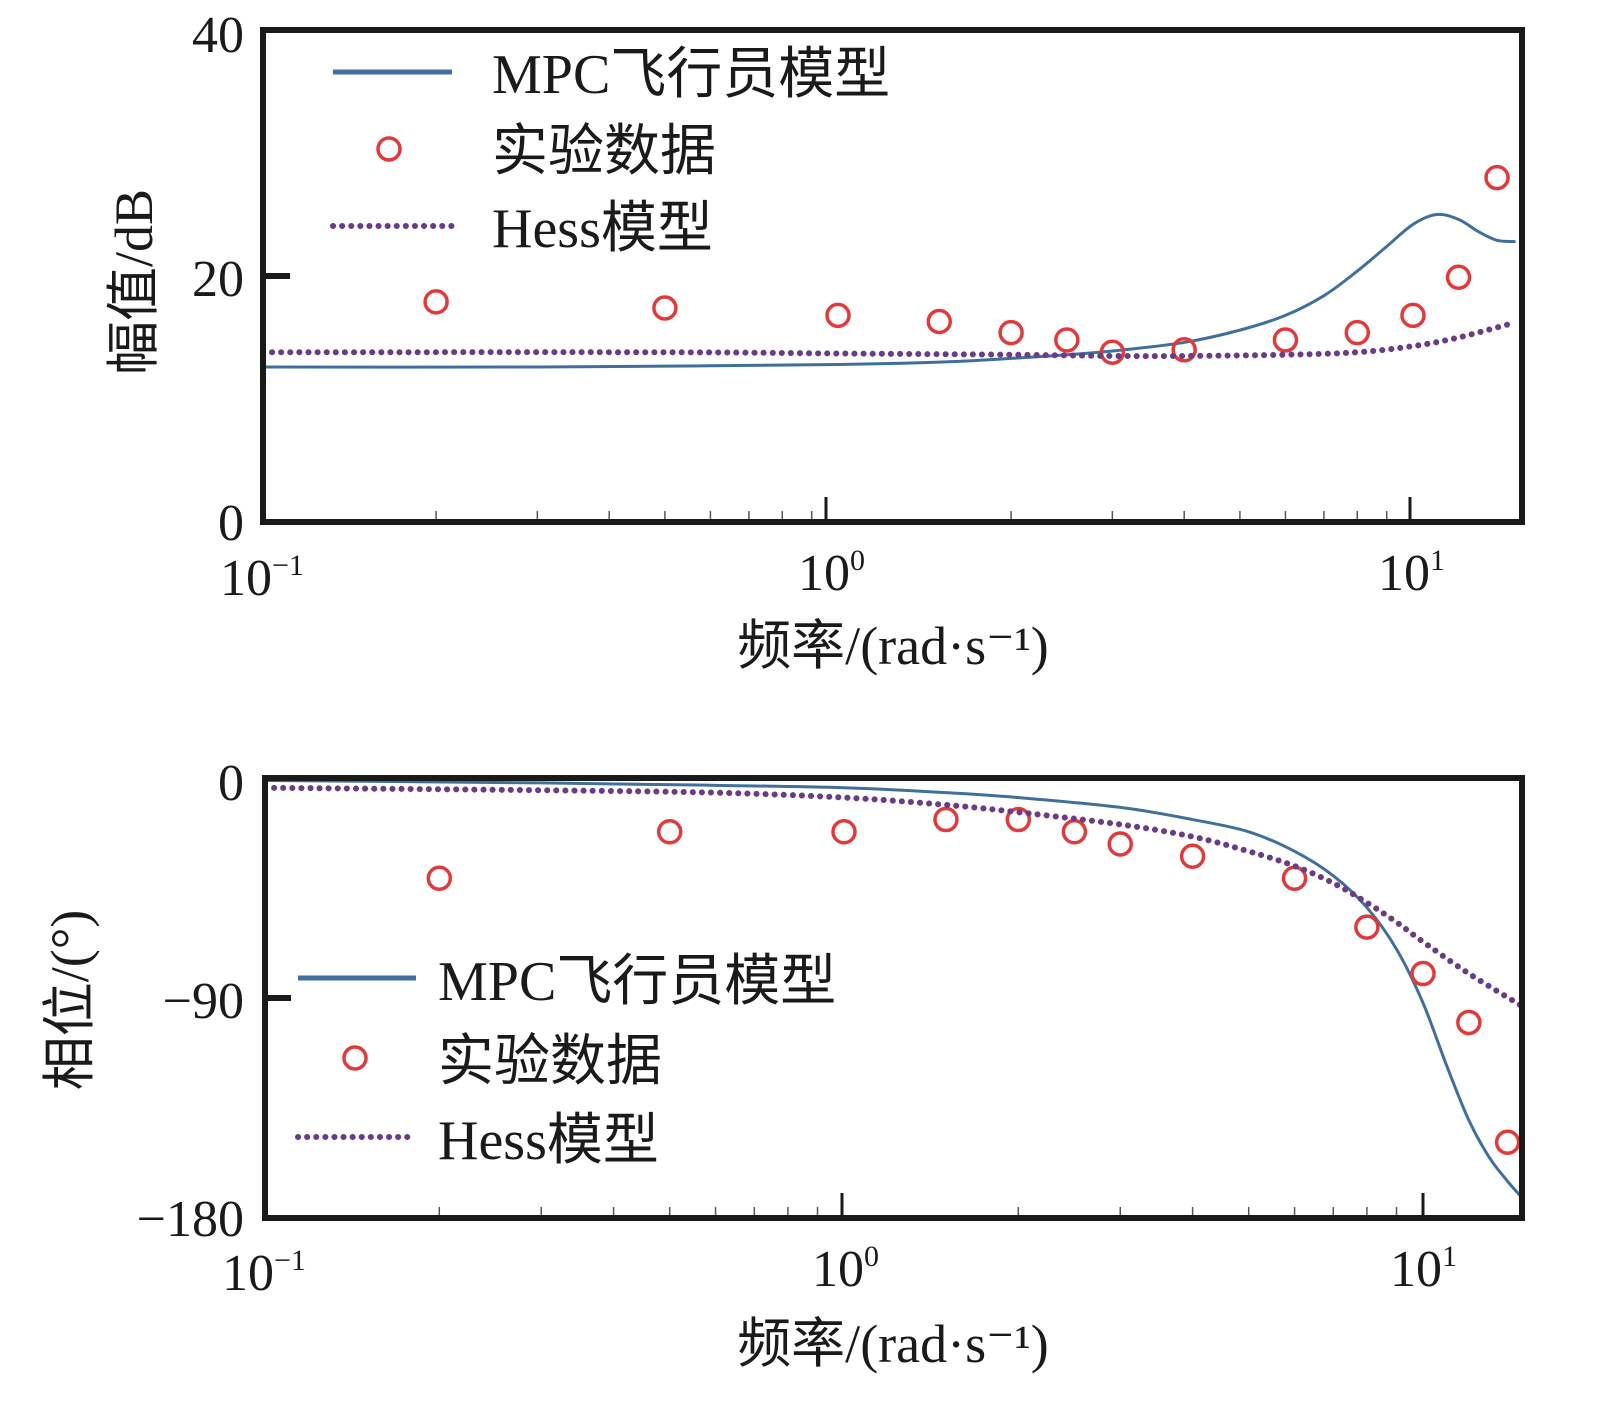 This screenshot has height=1417, width=1614. What do you see at coordinates (911, 515) in the screenshot?
I see `magnitude-minor-ticks` at bounding box center [911, 515].